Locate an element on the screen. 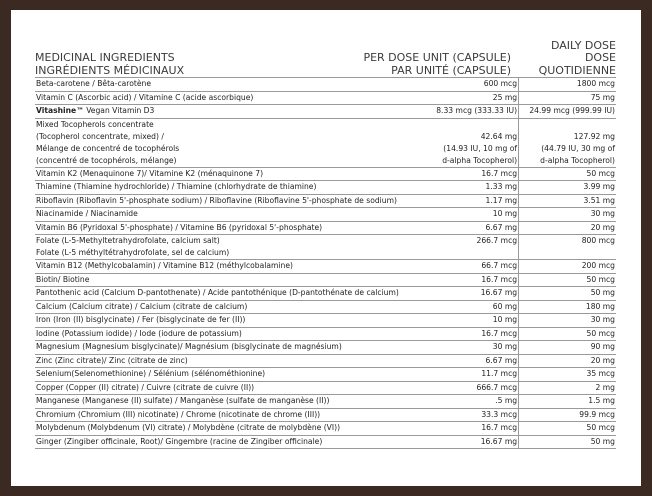 The height and width of the screenshot is (496, 652). per-dose-amount: 60 mg is located at coordinates (477, 306).